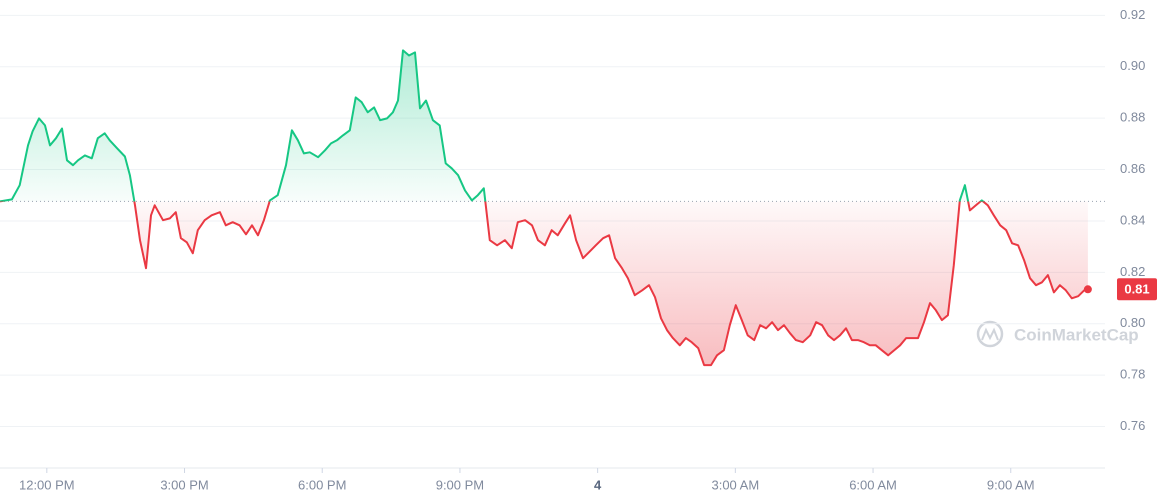 The height and width of the screenshot is (500, 1161). I want to click on y-tick-label: 0.82, so click(1132, 271).